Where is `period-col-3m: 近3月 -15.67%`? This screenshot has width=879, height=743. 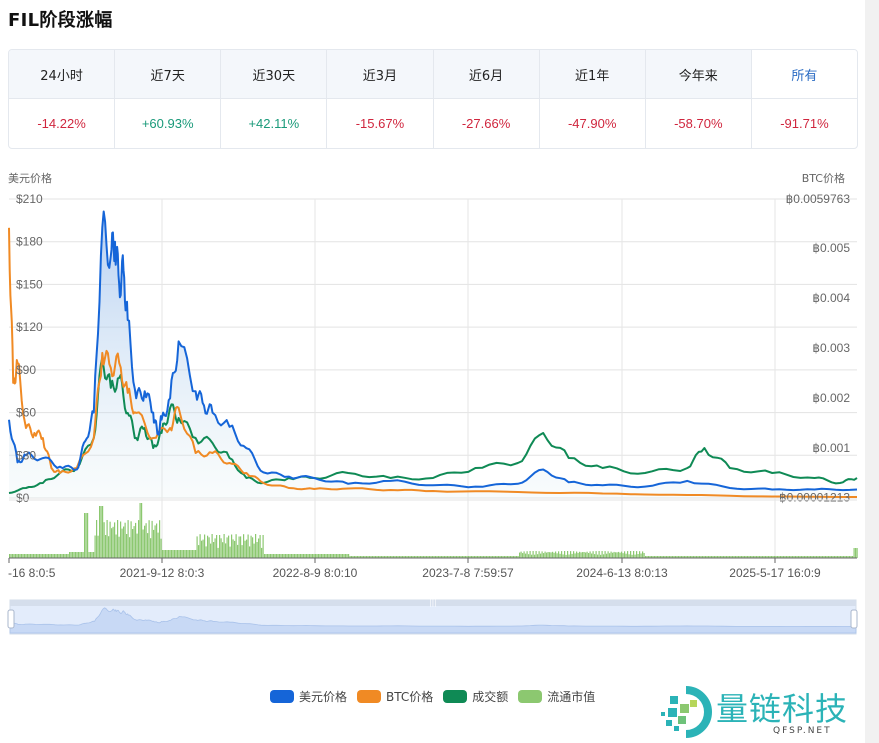 period-col-3m: 近3月 -15.67% is located at coordinates (380, 99).